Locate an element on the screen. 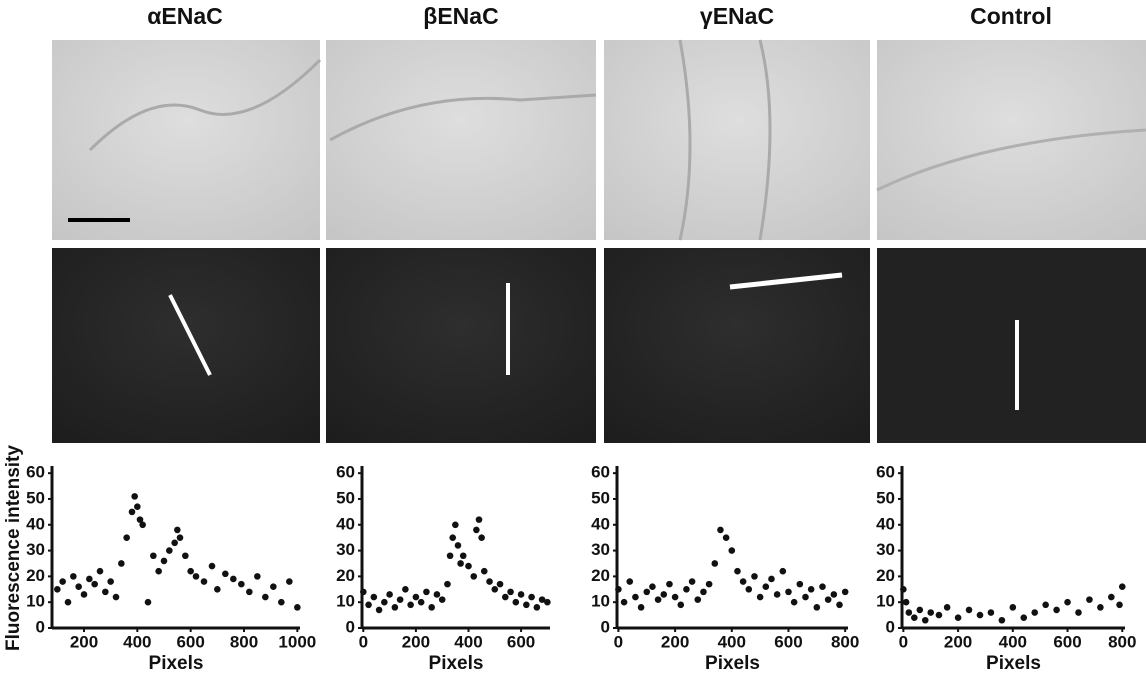  column-title: αENaC is located at coordinates (185, 16).